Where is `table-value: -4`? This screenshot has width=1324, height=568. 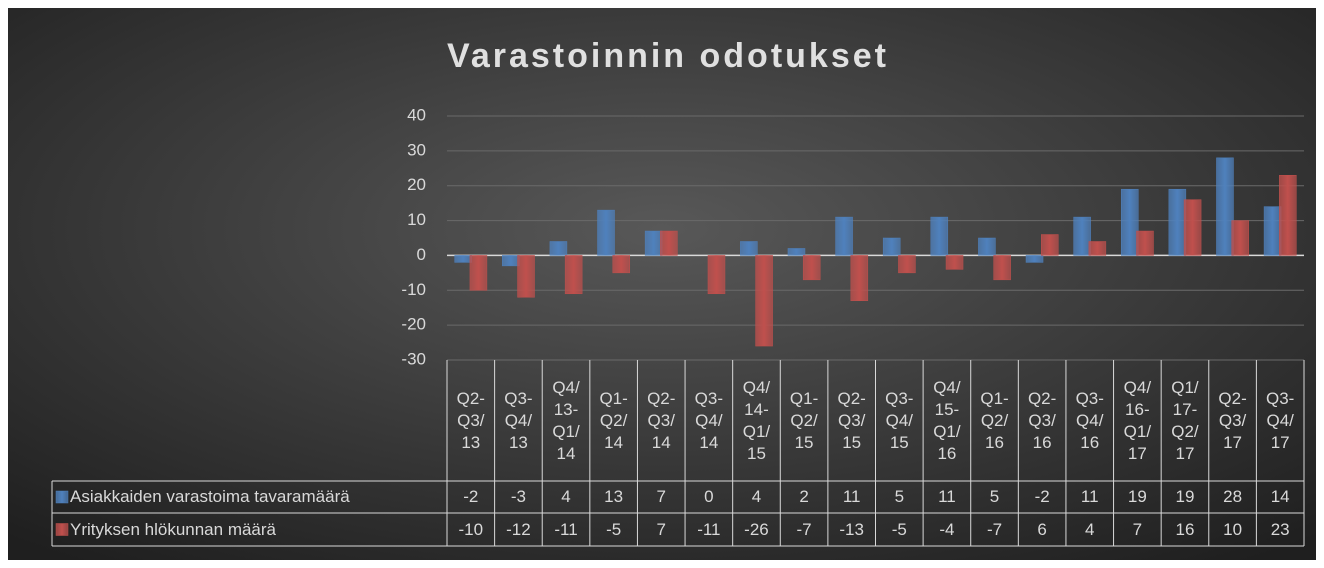 table-value: -4 is located at coordinates (947, 529).